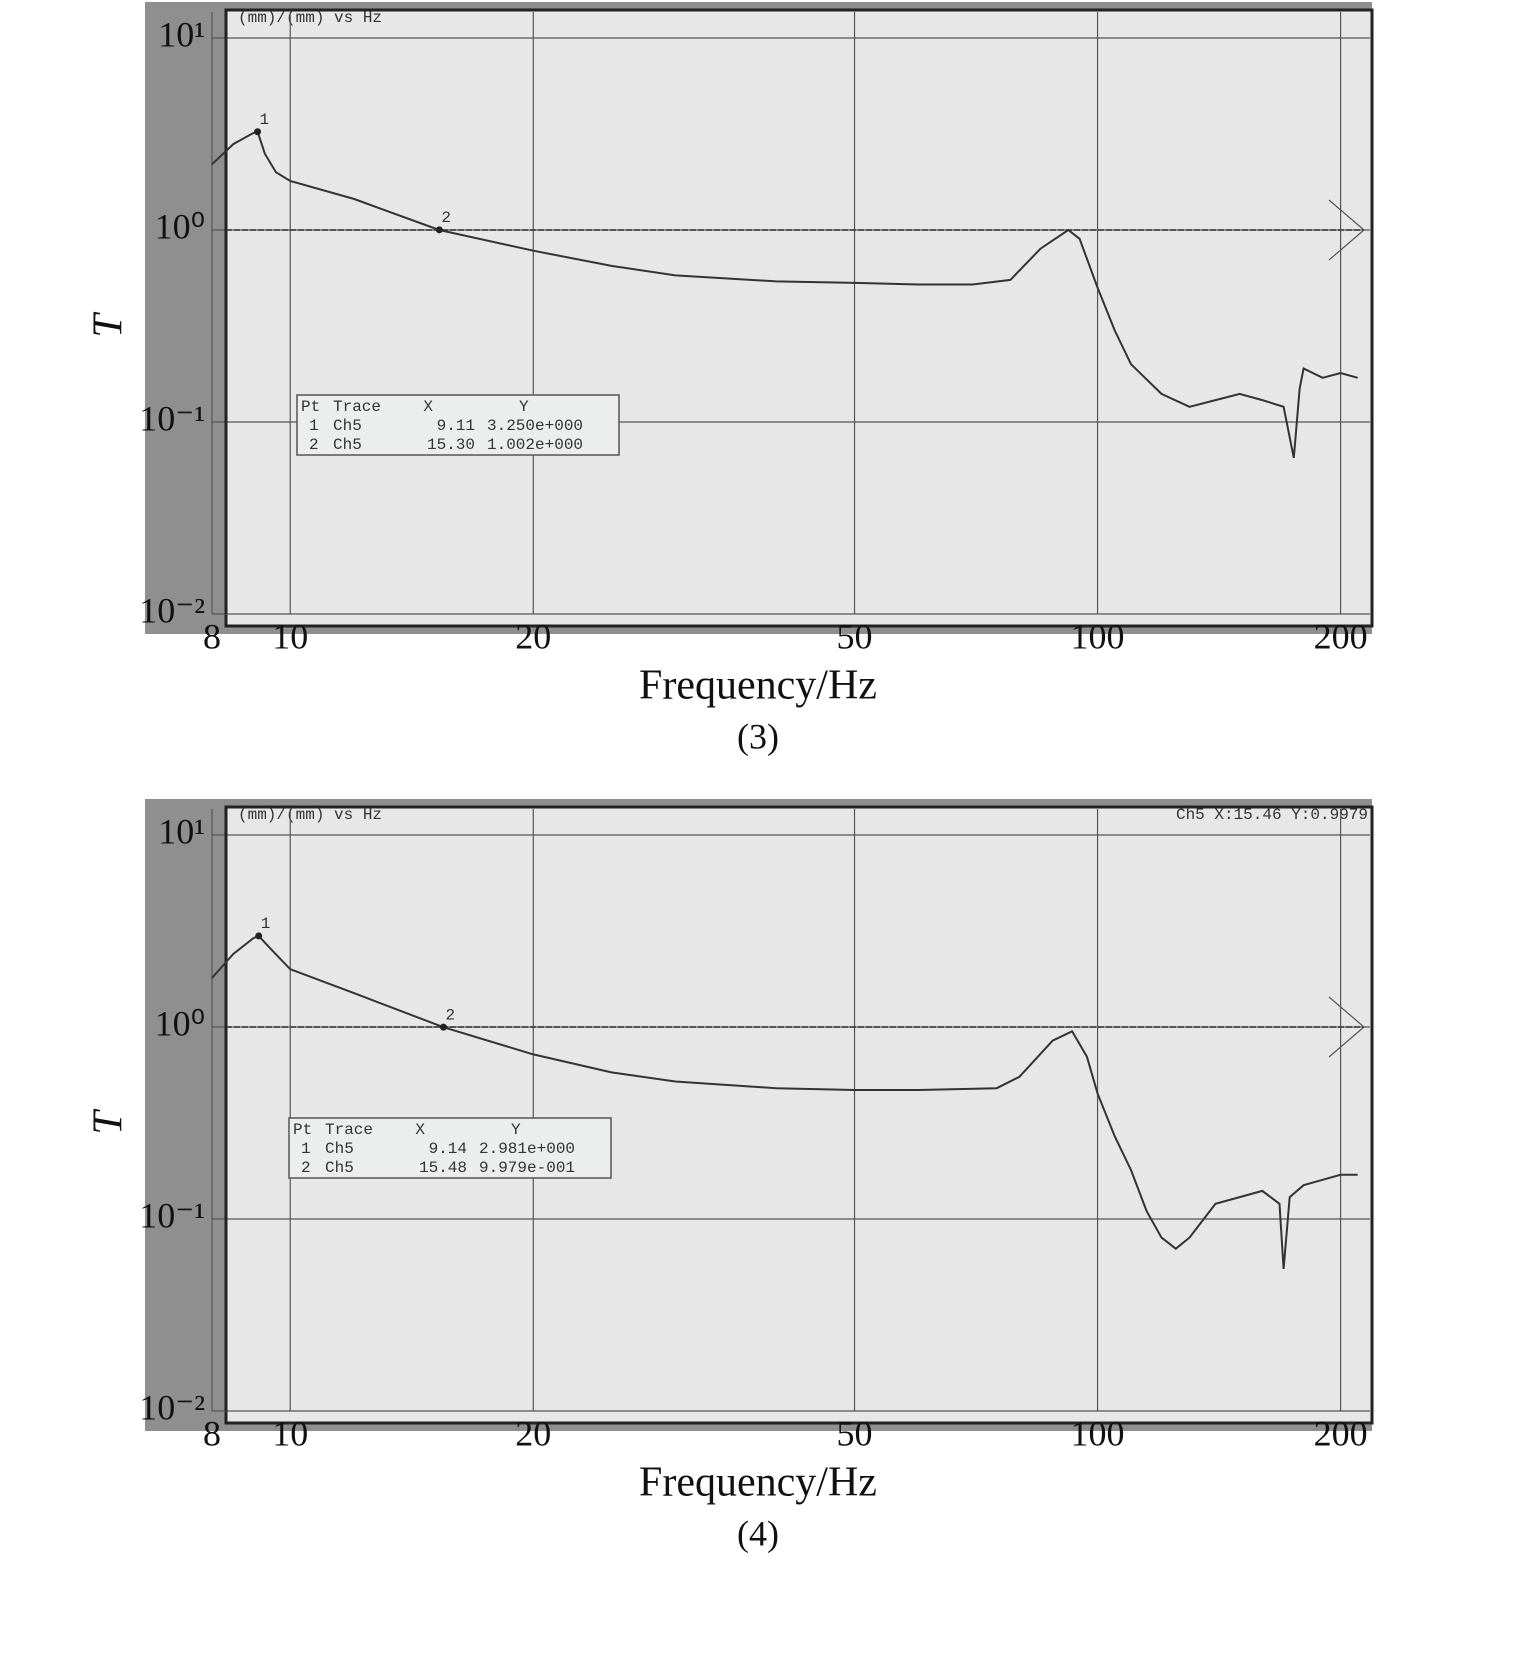 The width and height of the screenshot is (1535, 1653). I want to click on table-cell: 9.11, so click(456, 426).